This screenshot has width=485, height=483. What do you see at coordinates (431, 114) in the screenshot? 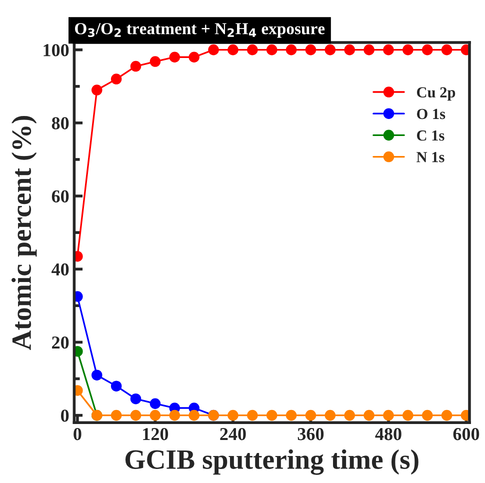
I see `legend-label: O 1s` at bounding box center [431, 114].